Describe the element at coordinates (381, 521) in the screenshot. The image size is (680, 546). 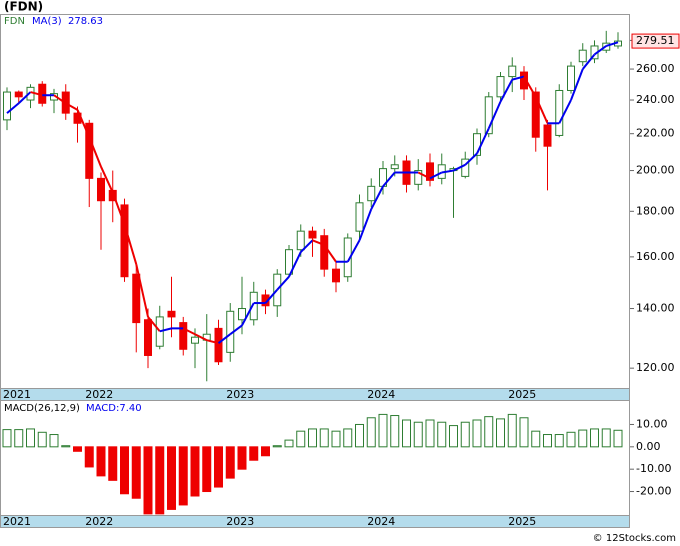
I see `x-tick-label: 2024` at that location.